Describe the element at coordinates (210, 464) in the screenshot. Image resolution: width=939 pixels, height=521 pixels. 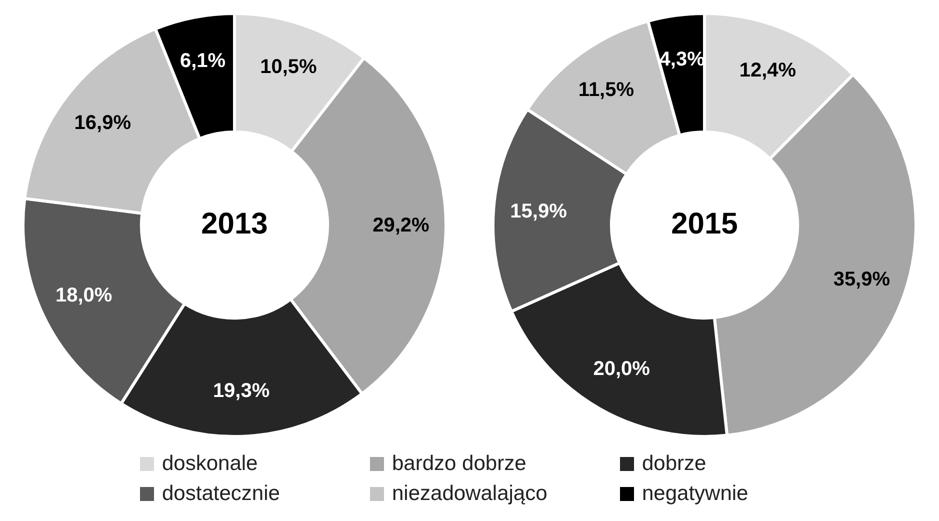
I see `legend-label: doskonale` at that location.